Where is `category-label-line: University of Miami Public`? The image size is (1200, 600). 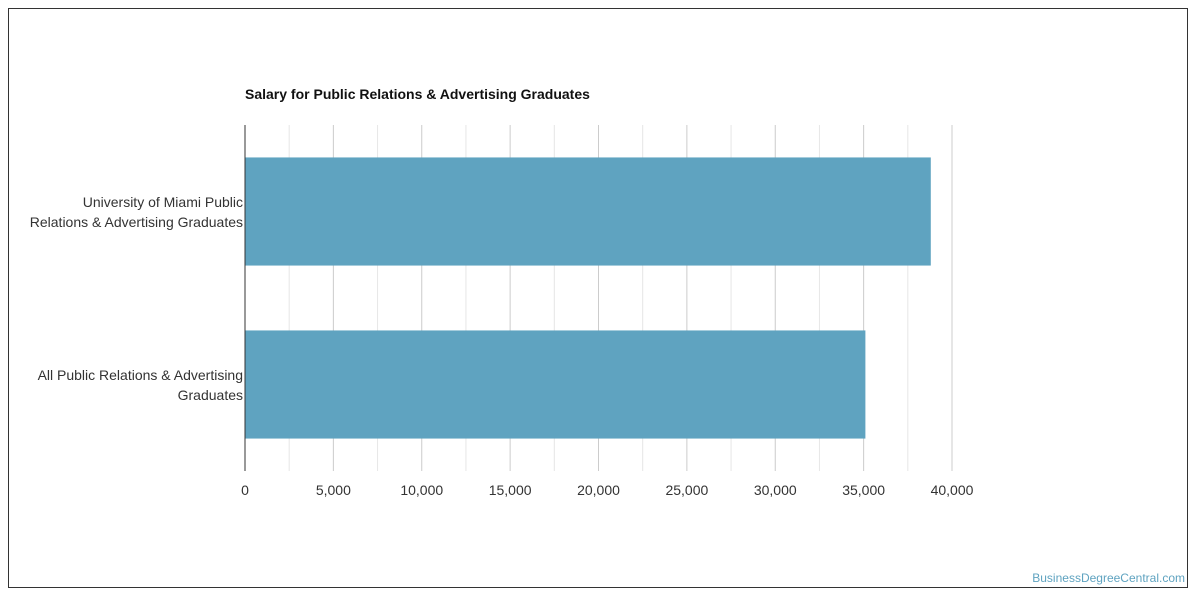 category-label-line: University of Miami Public is located at coordinates (162, 201).